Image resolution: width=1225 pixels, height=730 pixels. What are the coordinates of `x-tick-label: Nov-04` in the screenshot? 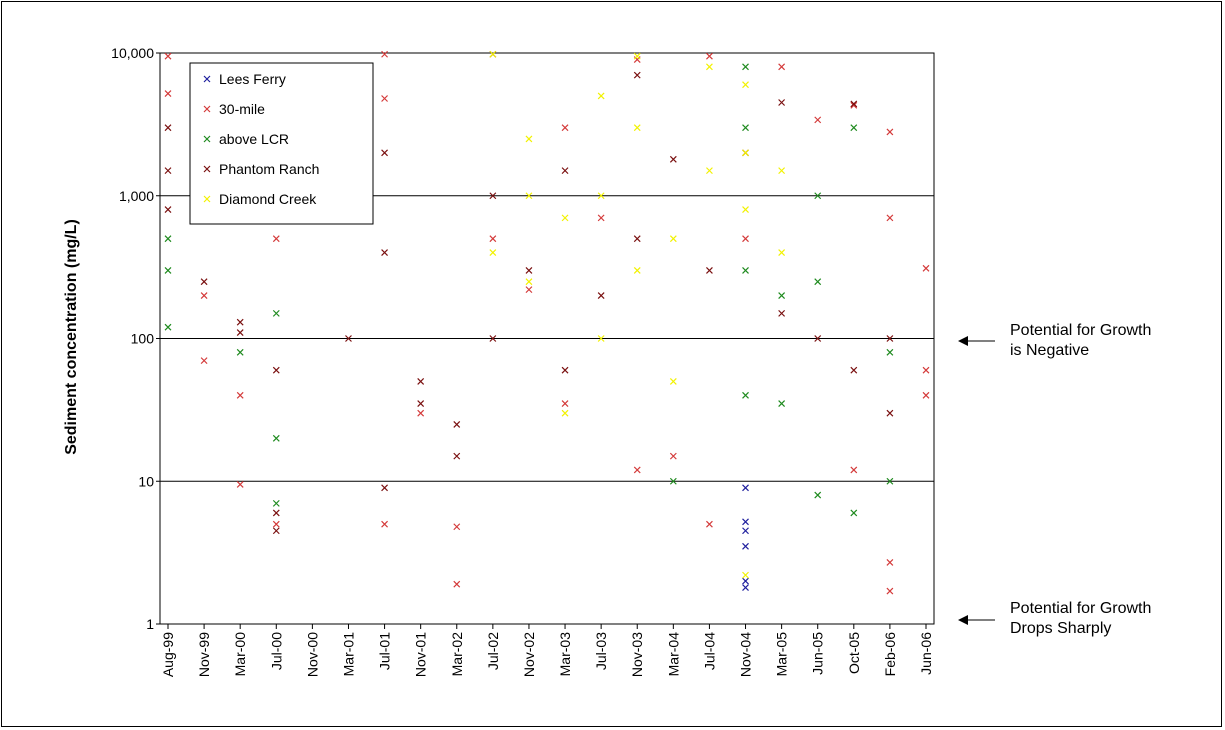 It's located at (746, 654).